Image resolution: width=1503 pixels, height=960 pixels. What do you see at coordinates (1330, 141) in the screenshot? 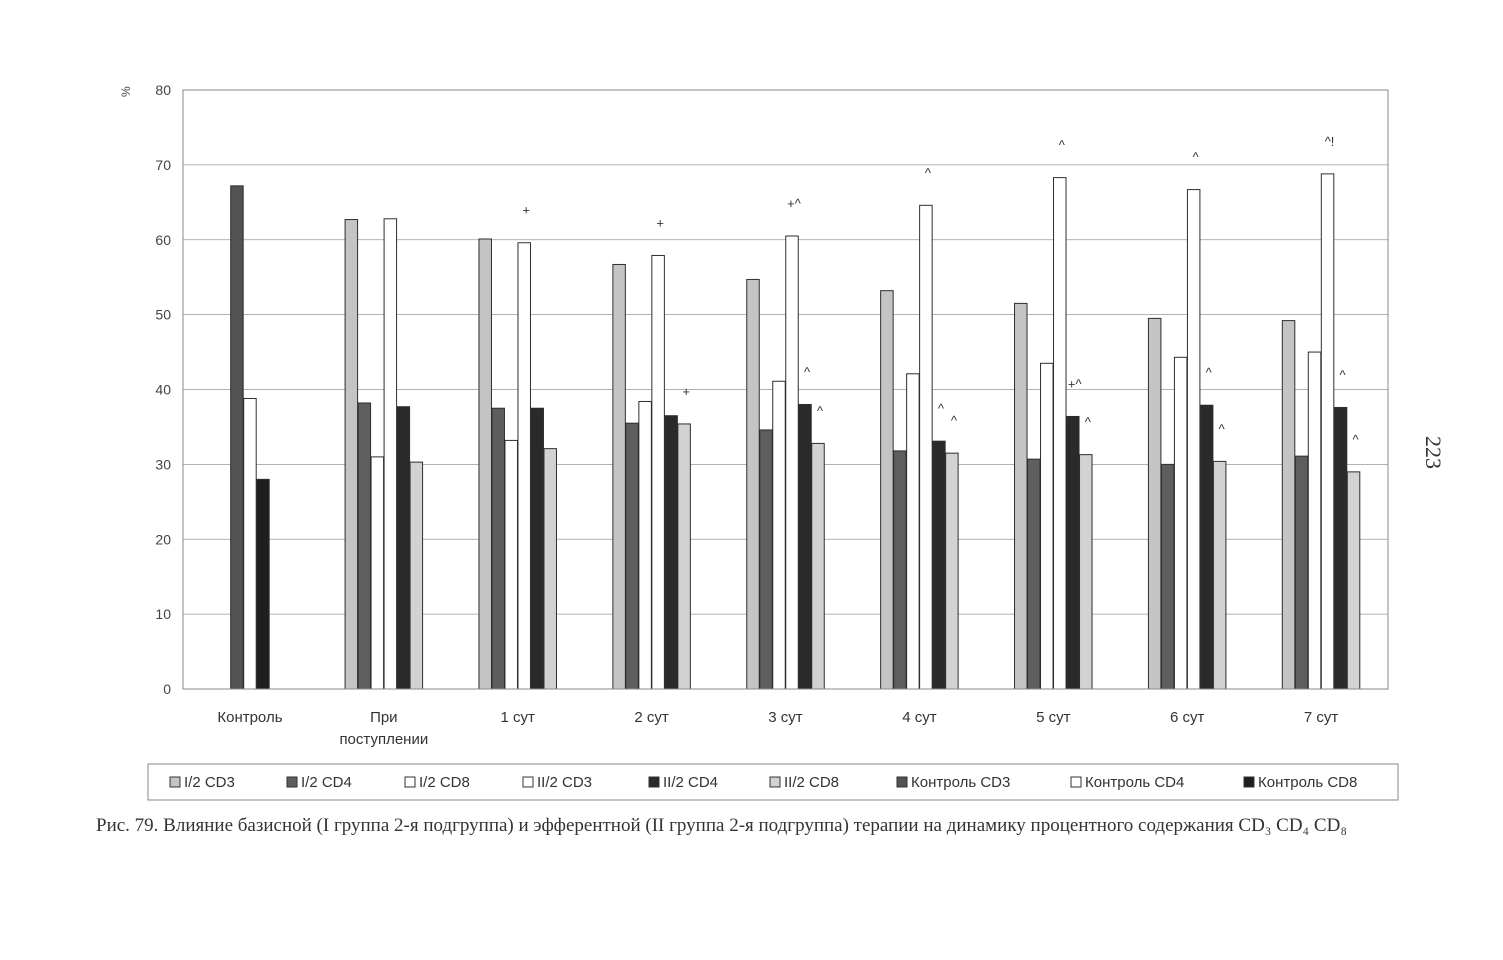
I see `significance-mark: ^!` at bounding box center [1330, 141].